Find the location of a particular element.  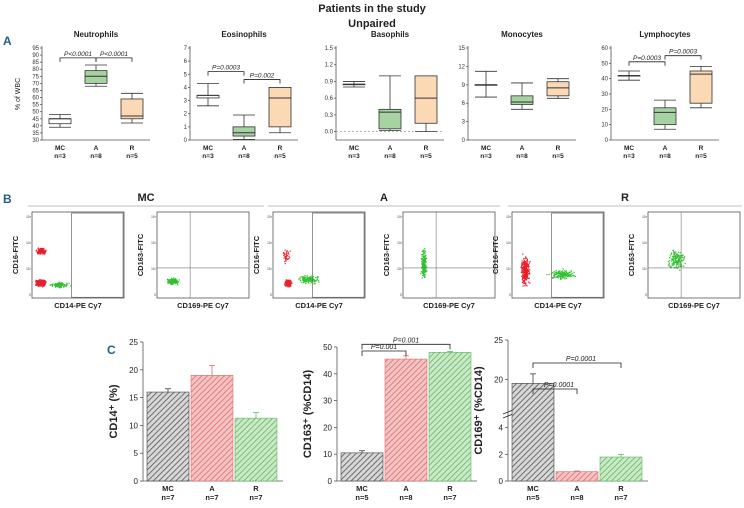

flow-mc-cd16-cd14-tick-label: 10² is located at coordinates (29, 243).